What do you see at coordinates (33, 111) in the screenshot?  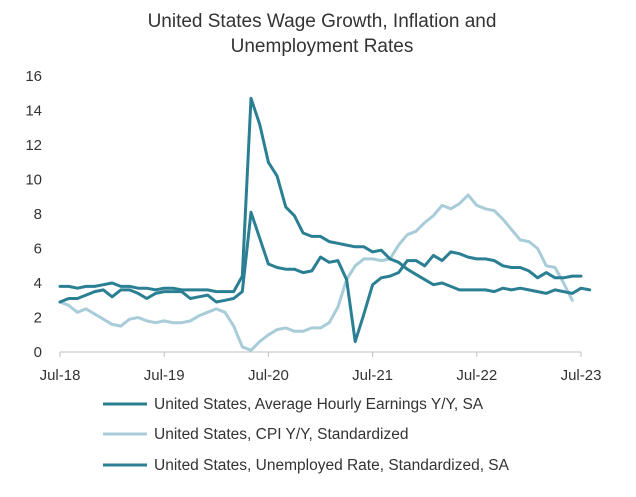 I see `y-tick-label: 14` at bounding box center [33, 111].